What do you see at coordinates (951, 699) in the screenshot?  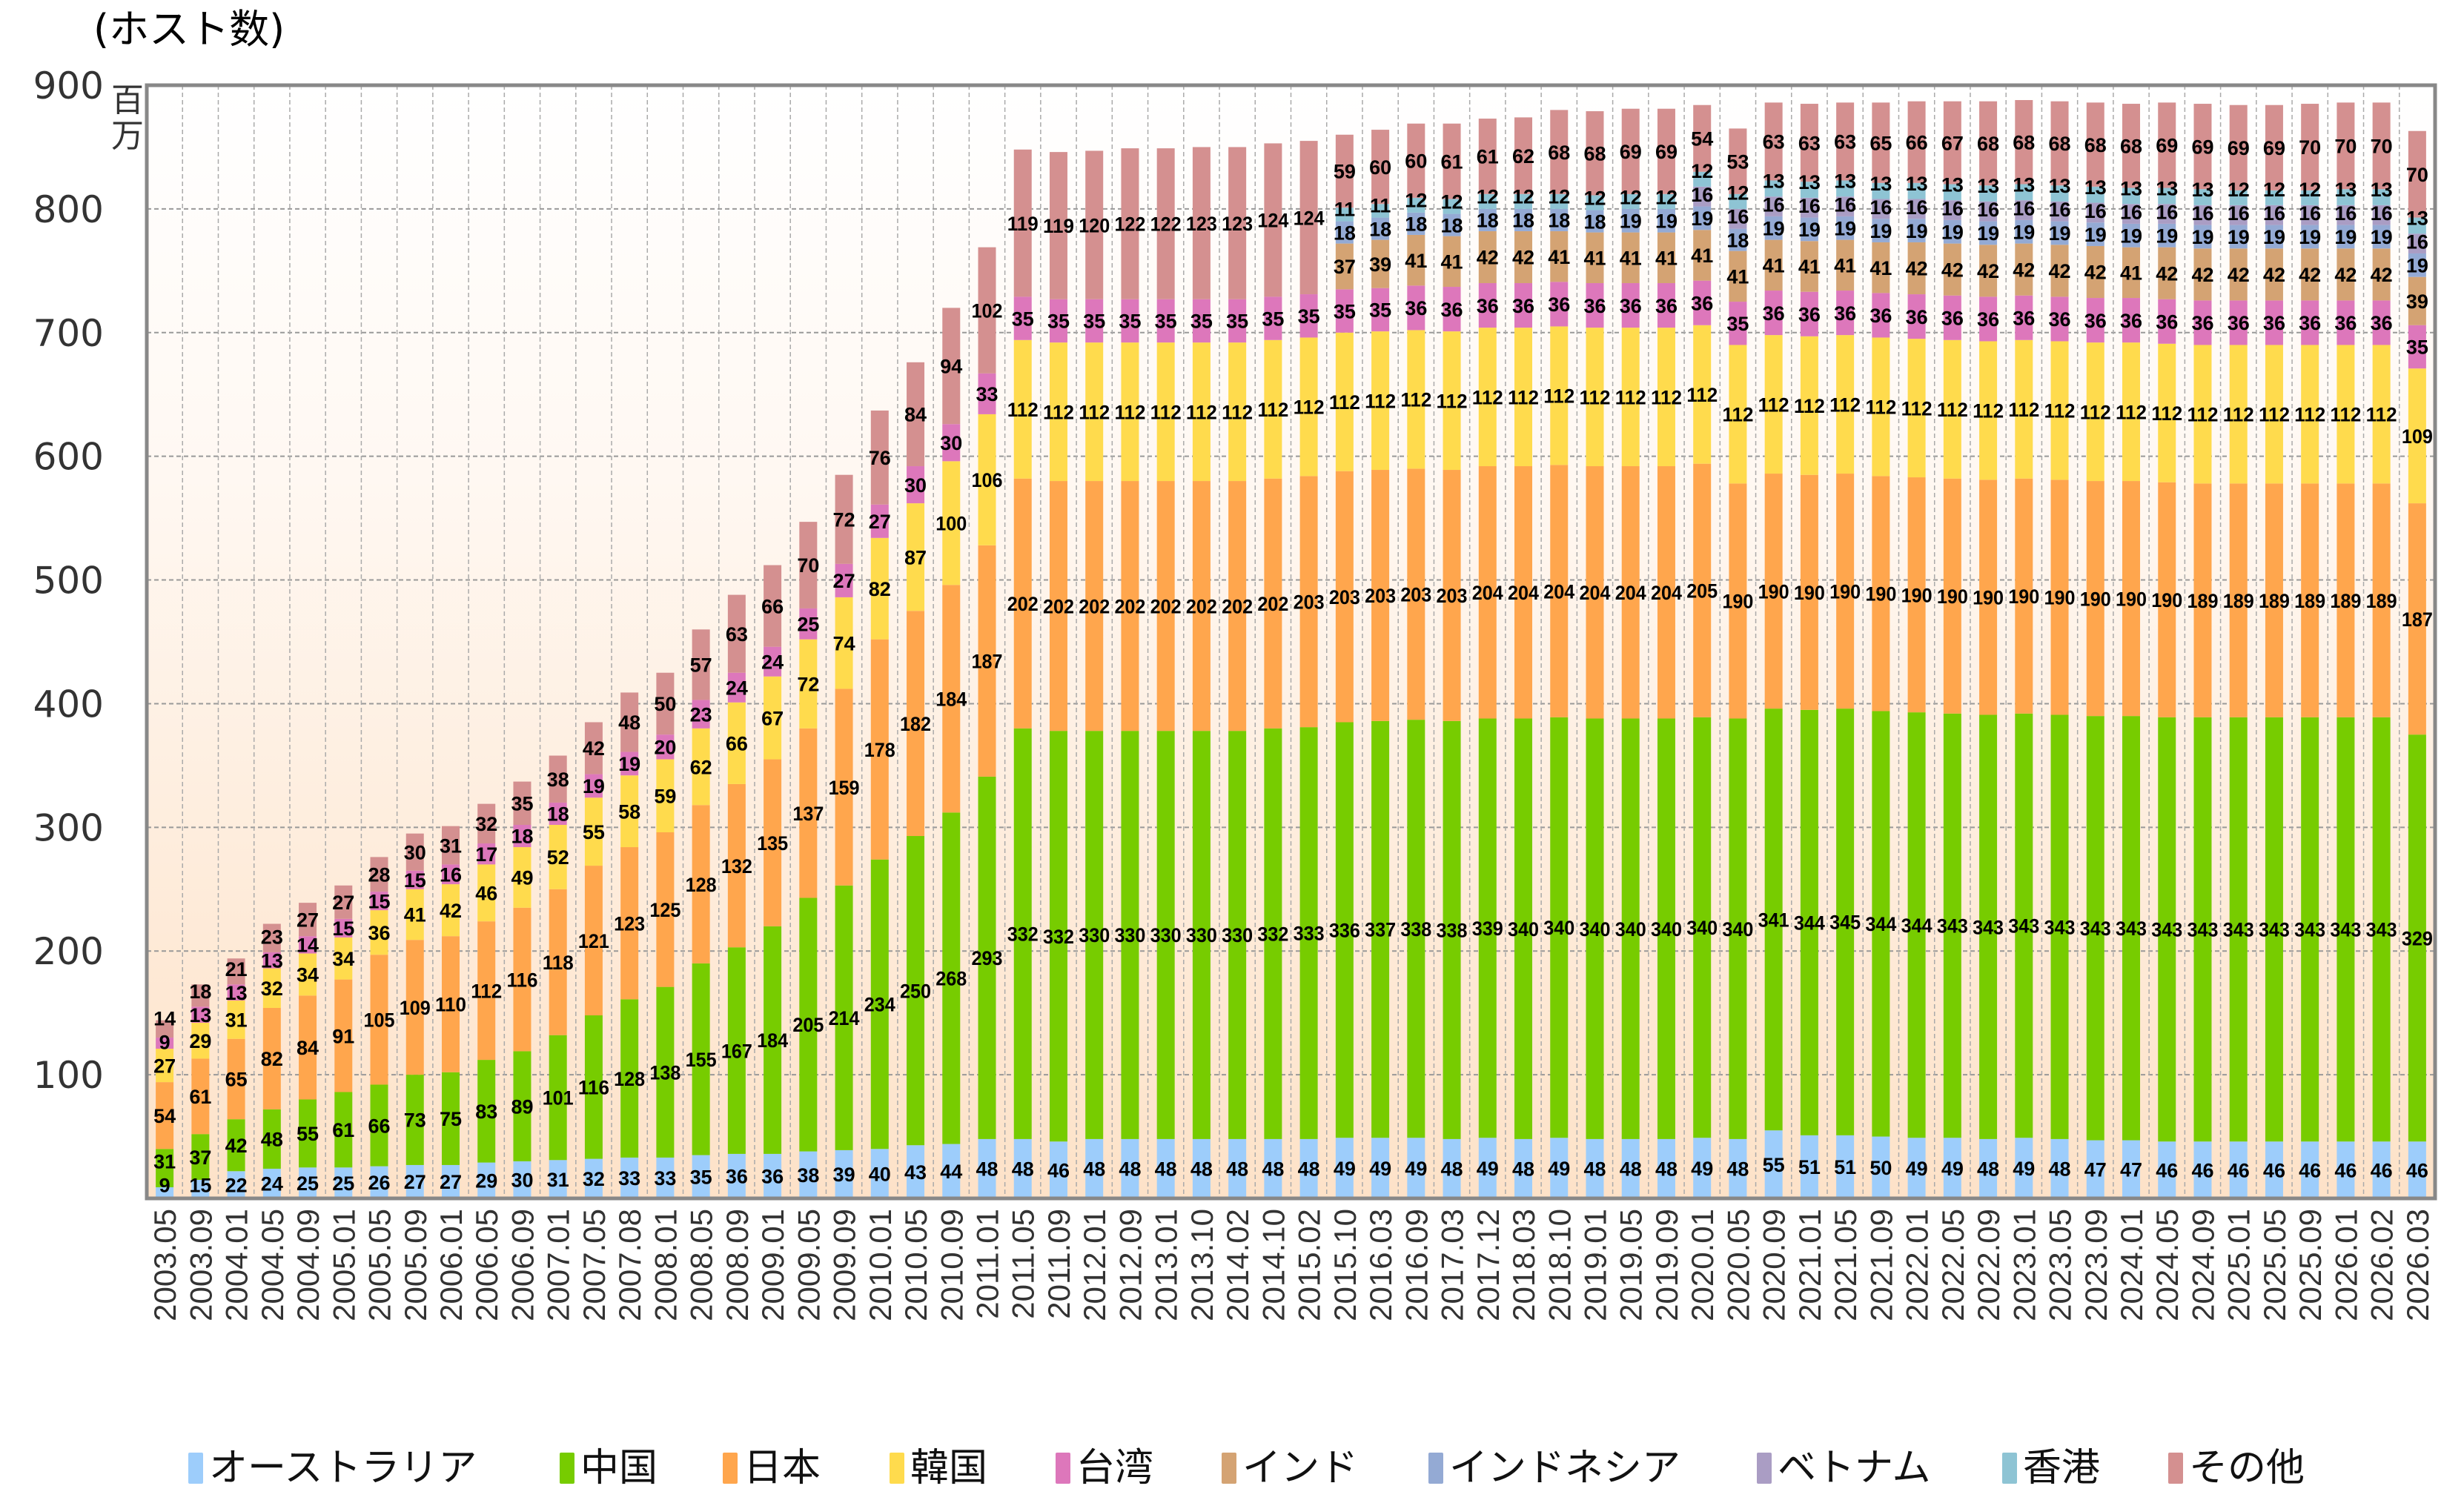 I see `data-label: 184` at bounding box center [951, 699].